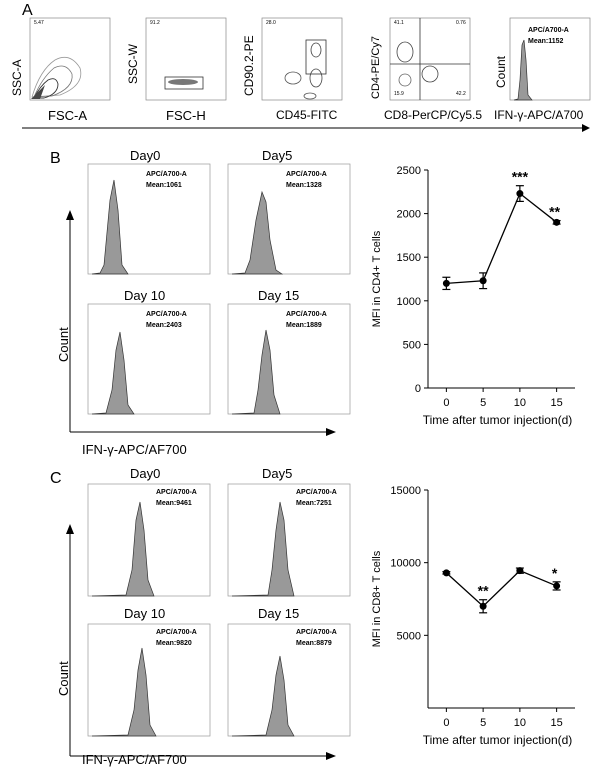  I want to click on gate-mean: Mean:9820, so click(174, 643).